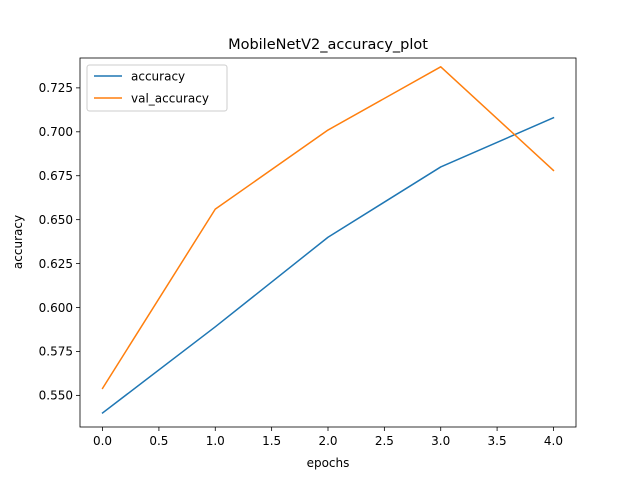 The image size is (640, 480). What do you see at coordinates (328, 463) in the screenshot?
I see `x-axis-label: epochs` at bounding box center [328, 463].